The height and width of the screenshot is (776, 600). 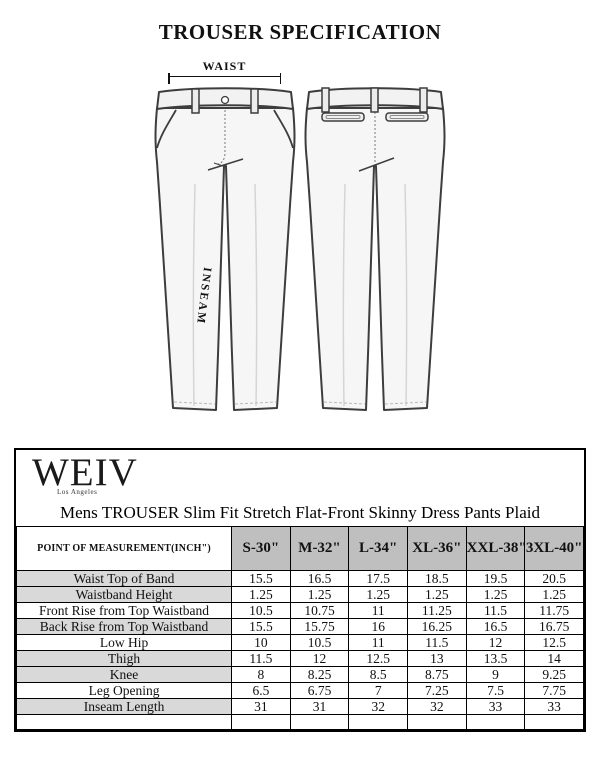 I want to click on row-label-cell: Waistband Height, so click(x=124, y=594).